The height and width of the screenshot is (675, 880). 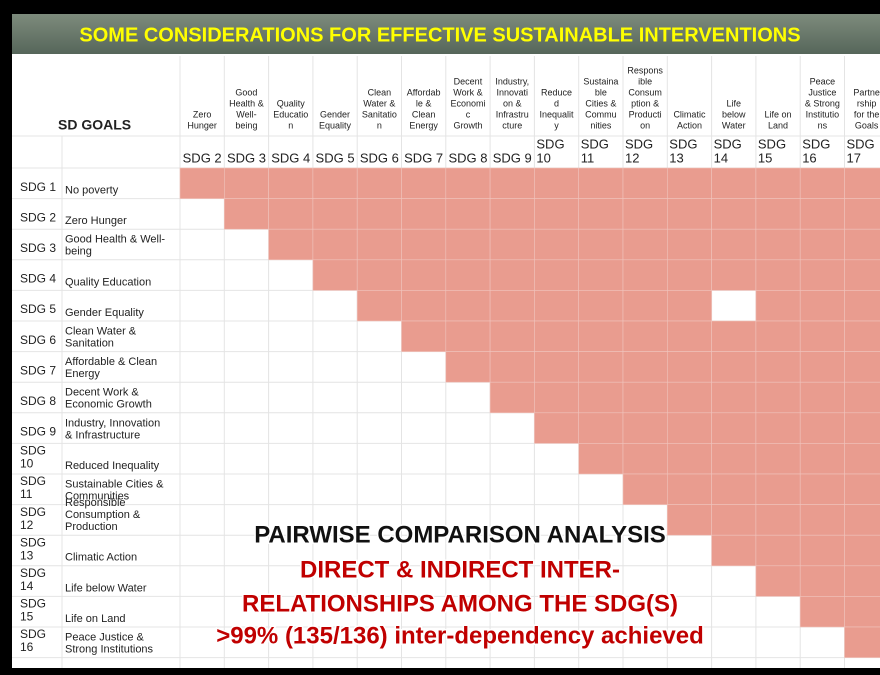 I want to click on row-name: No poverty, so click(x=92, y=191).